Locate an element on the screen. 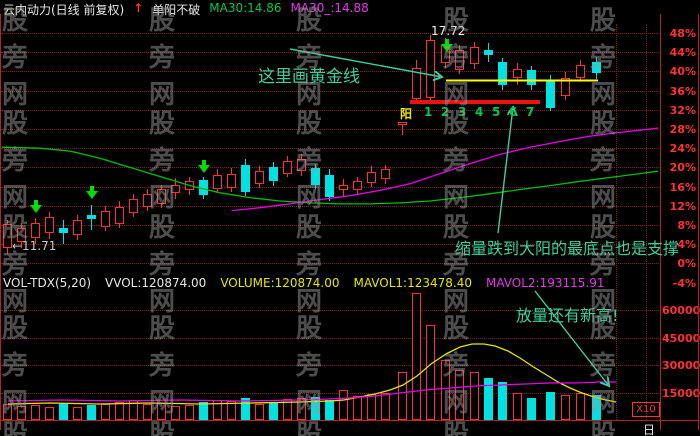 The width and height of the screenshot is (700, 436). ma30-value: MA30:14.86 is located at coordinates (245, 8).